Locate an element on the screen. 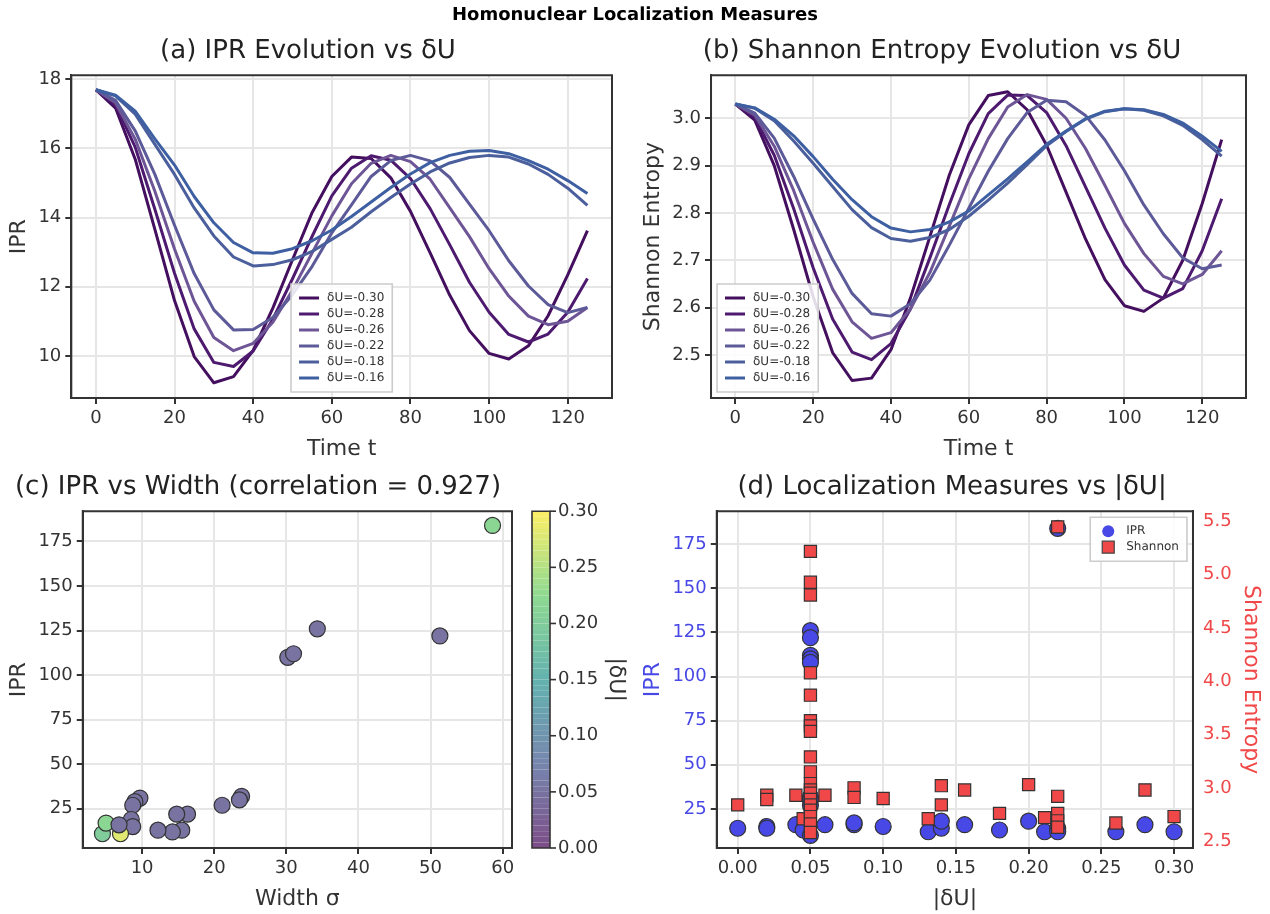 Image resolution: width=1270 pixels, height=914 pixels. color-bar-label: 0.00 is located at coordinates (578, 848).